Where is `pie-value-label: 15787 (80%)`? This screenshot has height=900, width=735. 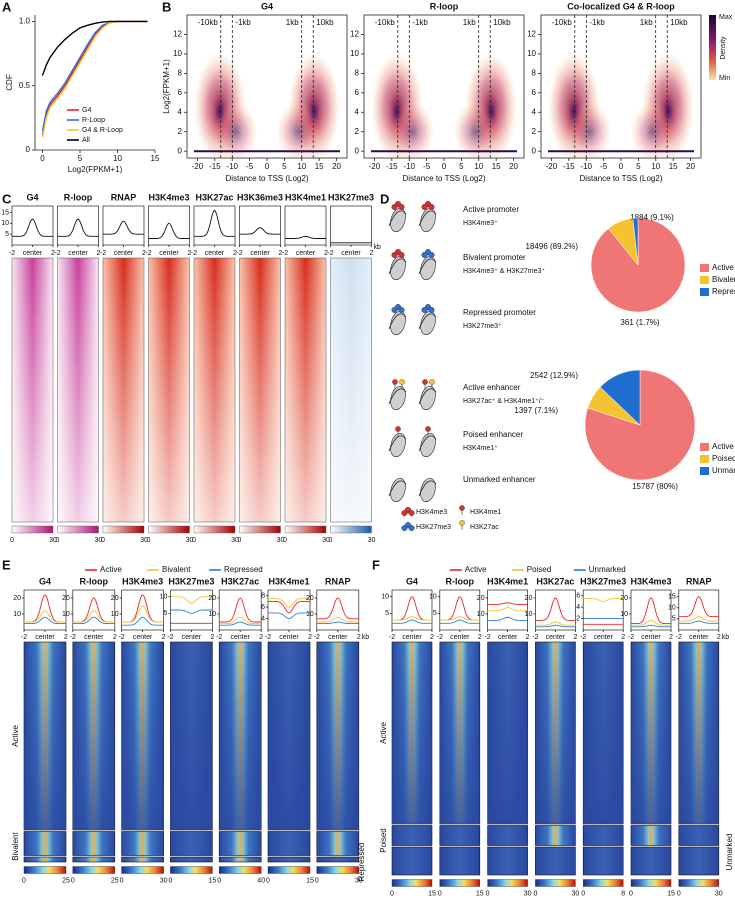 pie-value-label: 15787 (80%) is located at coordinates (655, 486).